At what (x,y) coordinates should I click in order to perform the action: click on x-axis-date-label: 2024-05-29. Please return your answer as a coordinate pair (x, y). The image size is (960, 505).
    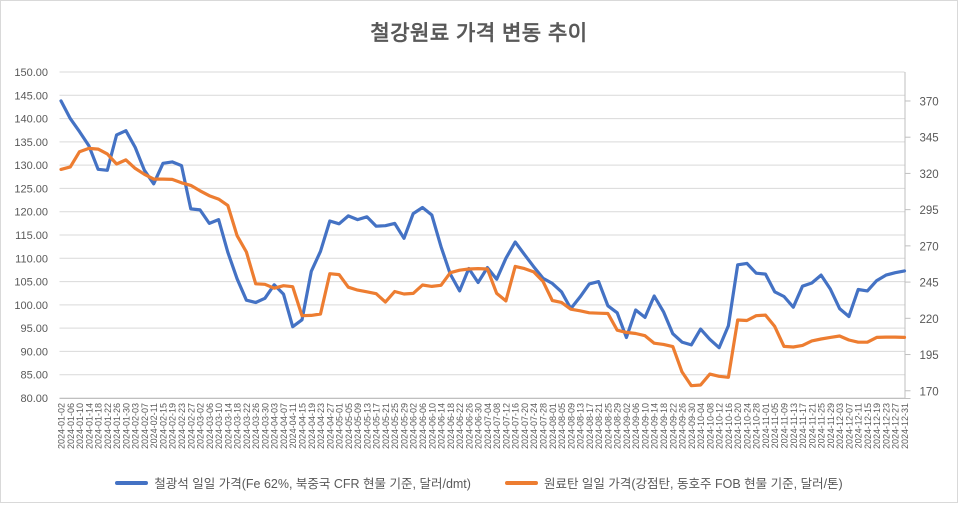
    Looking at the image, I should click on (404, 426).